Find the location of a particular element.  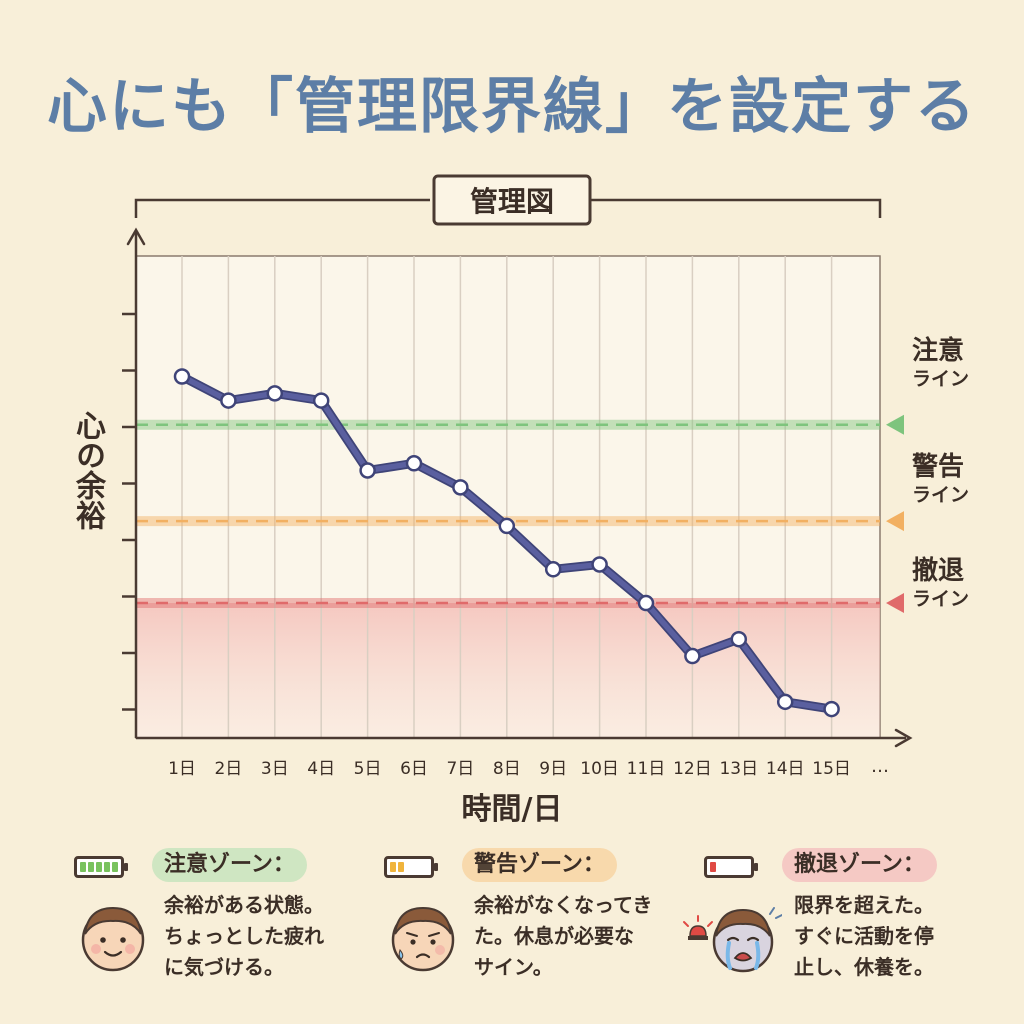

retreat-line-label-main: 撤退 is located at coordinates (938, 571).